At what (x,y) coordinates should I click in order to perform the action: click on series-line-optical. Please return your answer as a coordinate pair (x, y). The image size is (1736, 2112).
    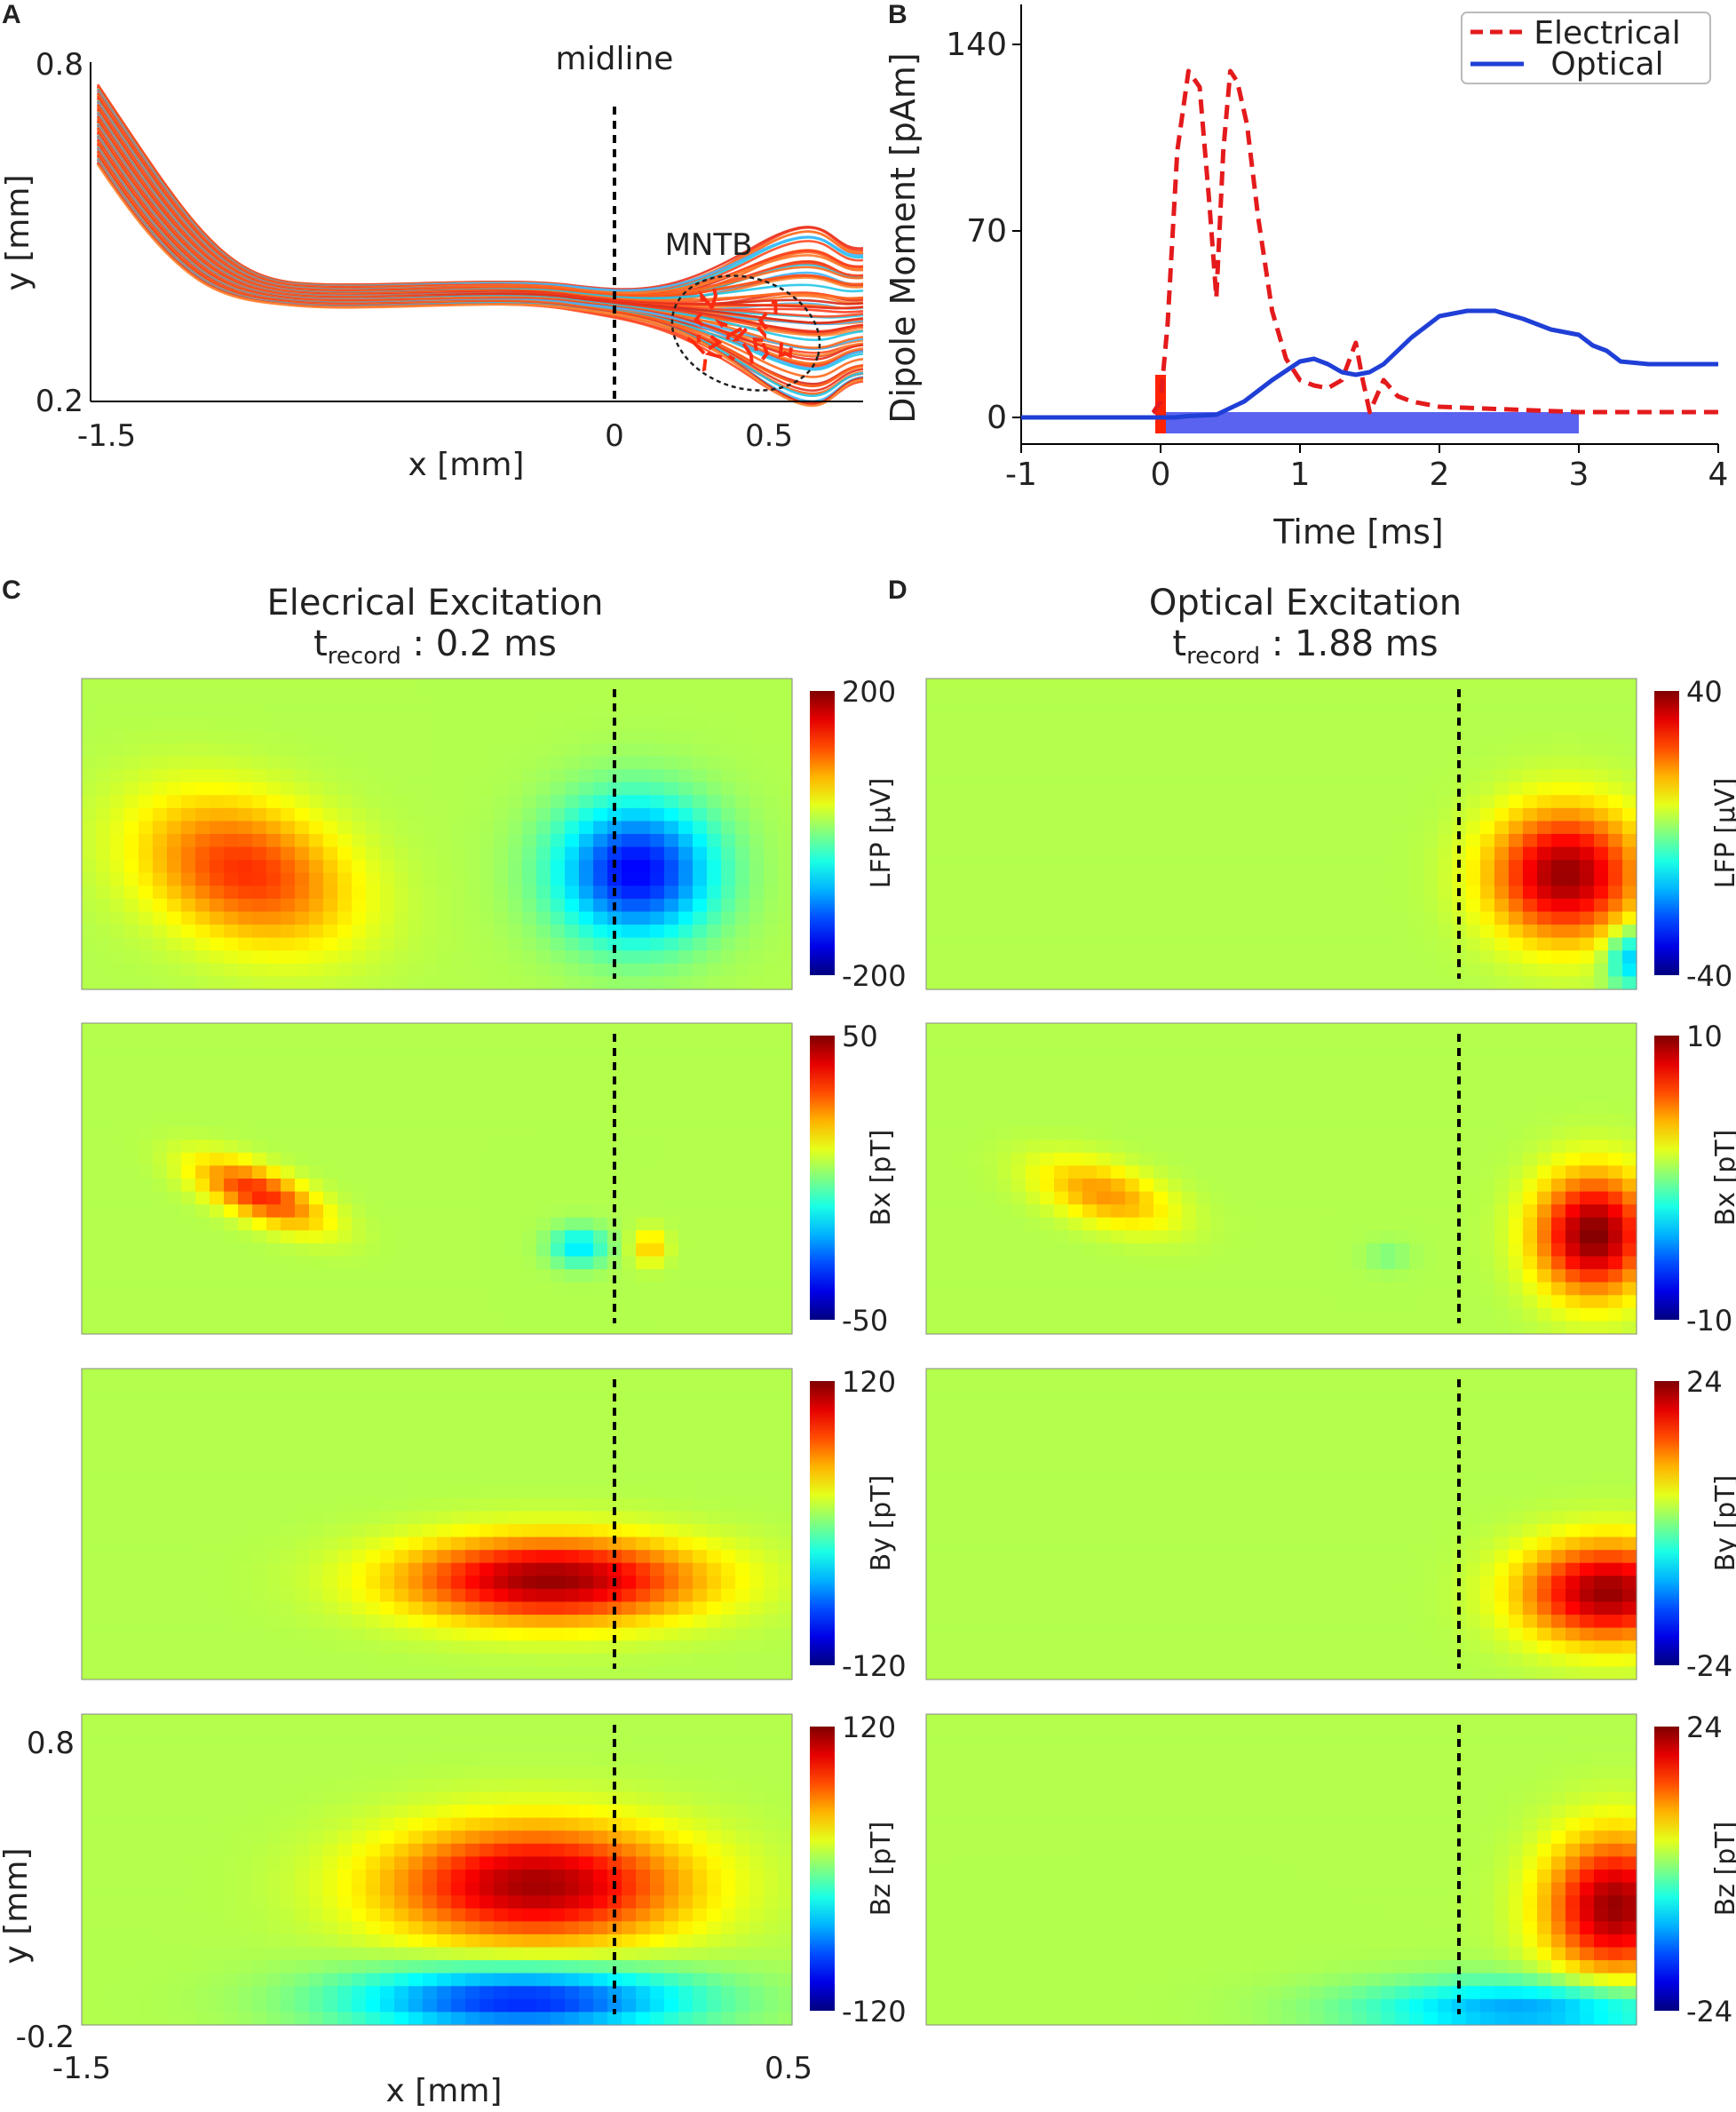
    Looking at the image, I should click on (1369, 364).